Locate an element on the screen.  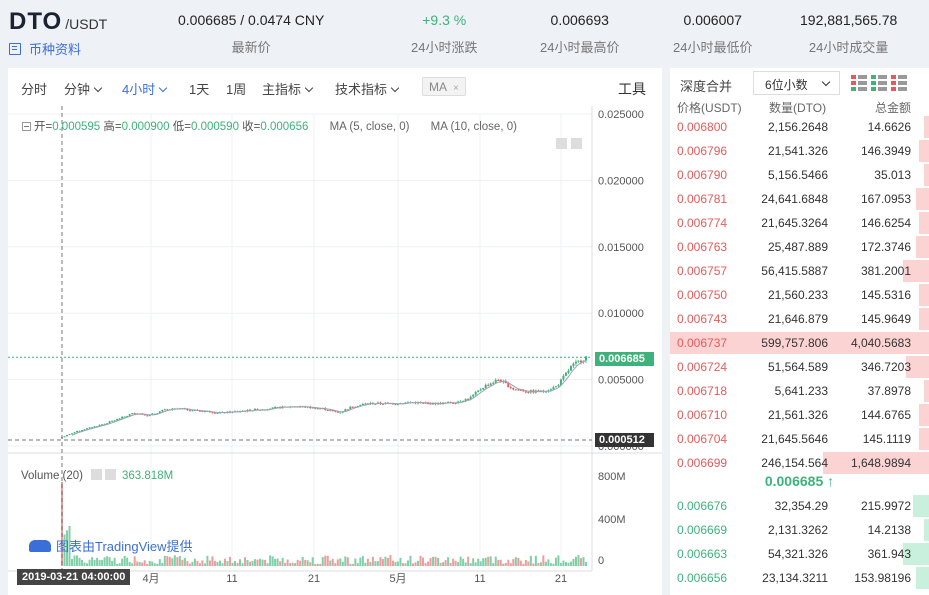
ask-row: 0.006699 246,154.564 1,648.9894 is located at coordinates (799, 463).